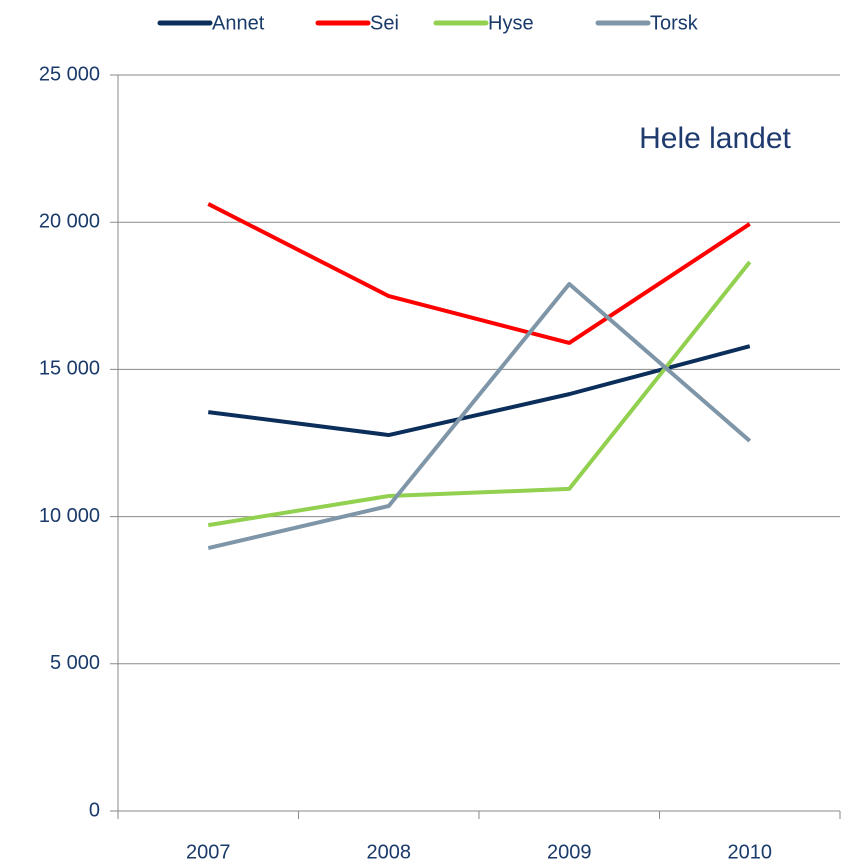 This screenshot has height=864, width=842. What do you see at coordinates (75, 663) in the screenshot?
I see `y-tick-label: 5 000` at bounding box center [75, 663].